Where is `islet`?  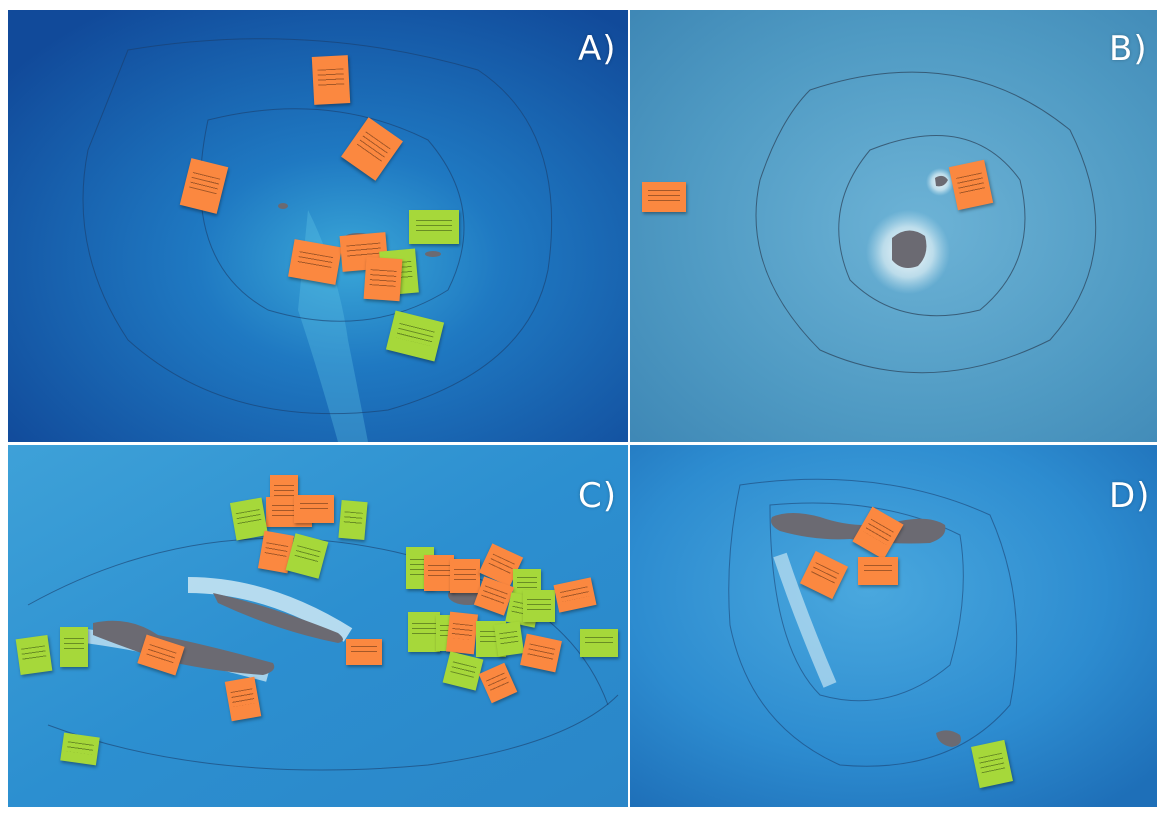 islet is located at coordinates (941, 181).